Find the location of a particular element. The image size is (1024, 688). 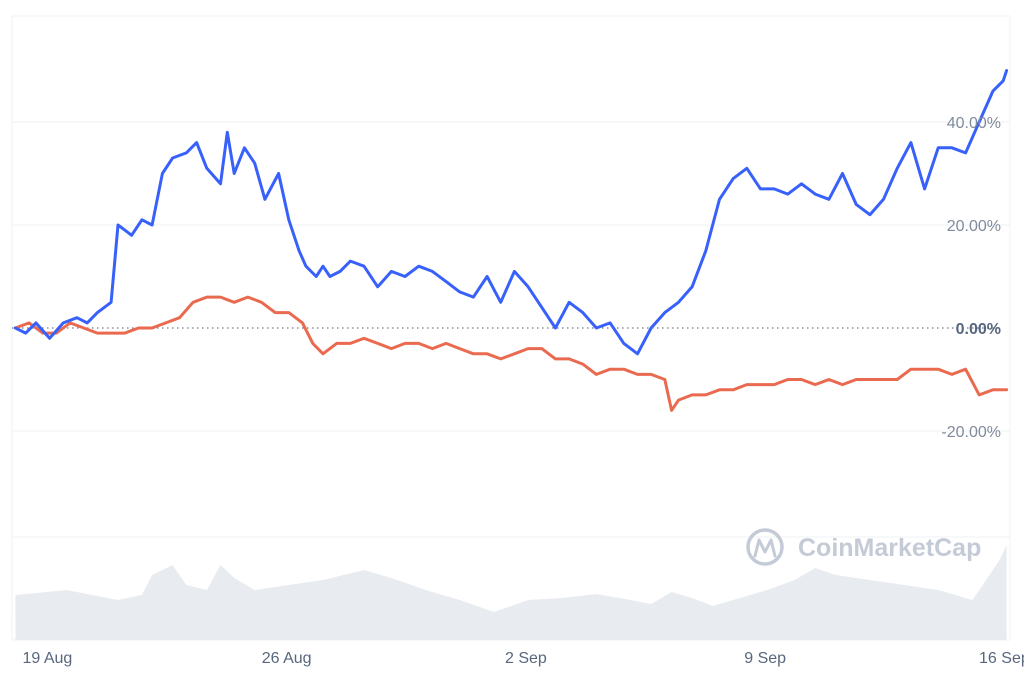

coinmarketcap-logo-icon is located at coordinates (765, 547).